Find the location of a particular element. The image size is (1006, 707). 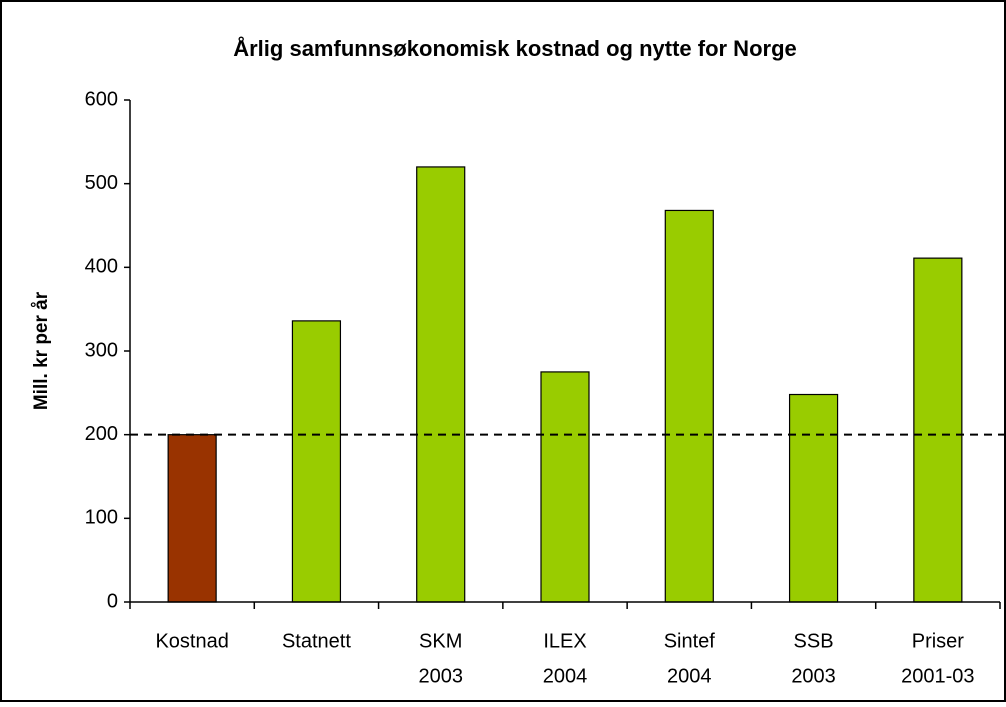

y-tick-label: 200 is located at coordinates (101, 434).